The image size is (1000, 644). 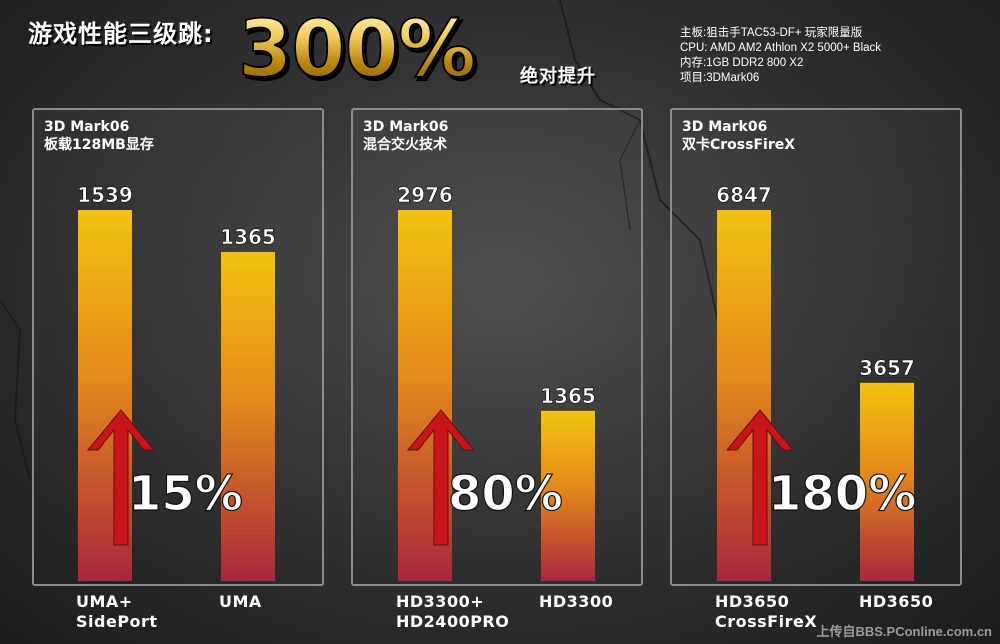 I want to click on category-label-uma: UMA, so click(x=240, y=602).